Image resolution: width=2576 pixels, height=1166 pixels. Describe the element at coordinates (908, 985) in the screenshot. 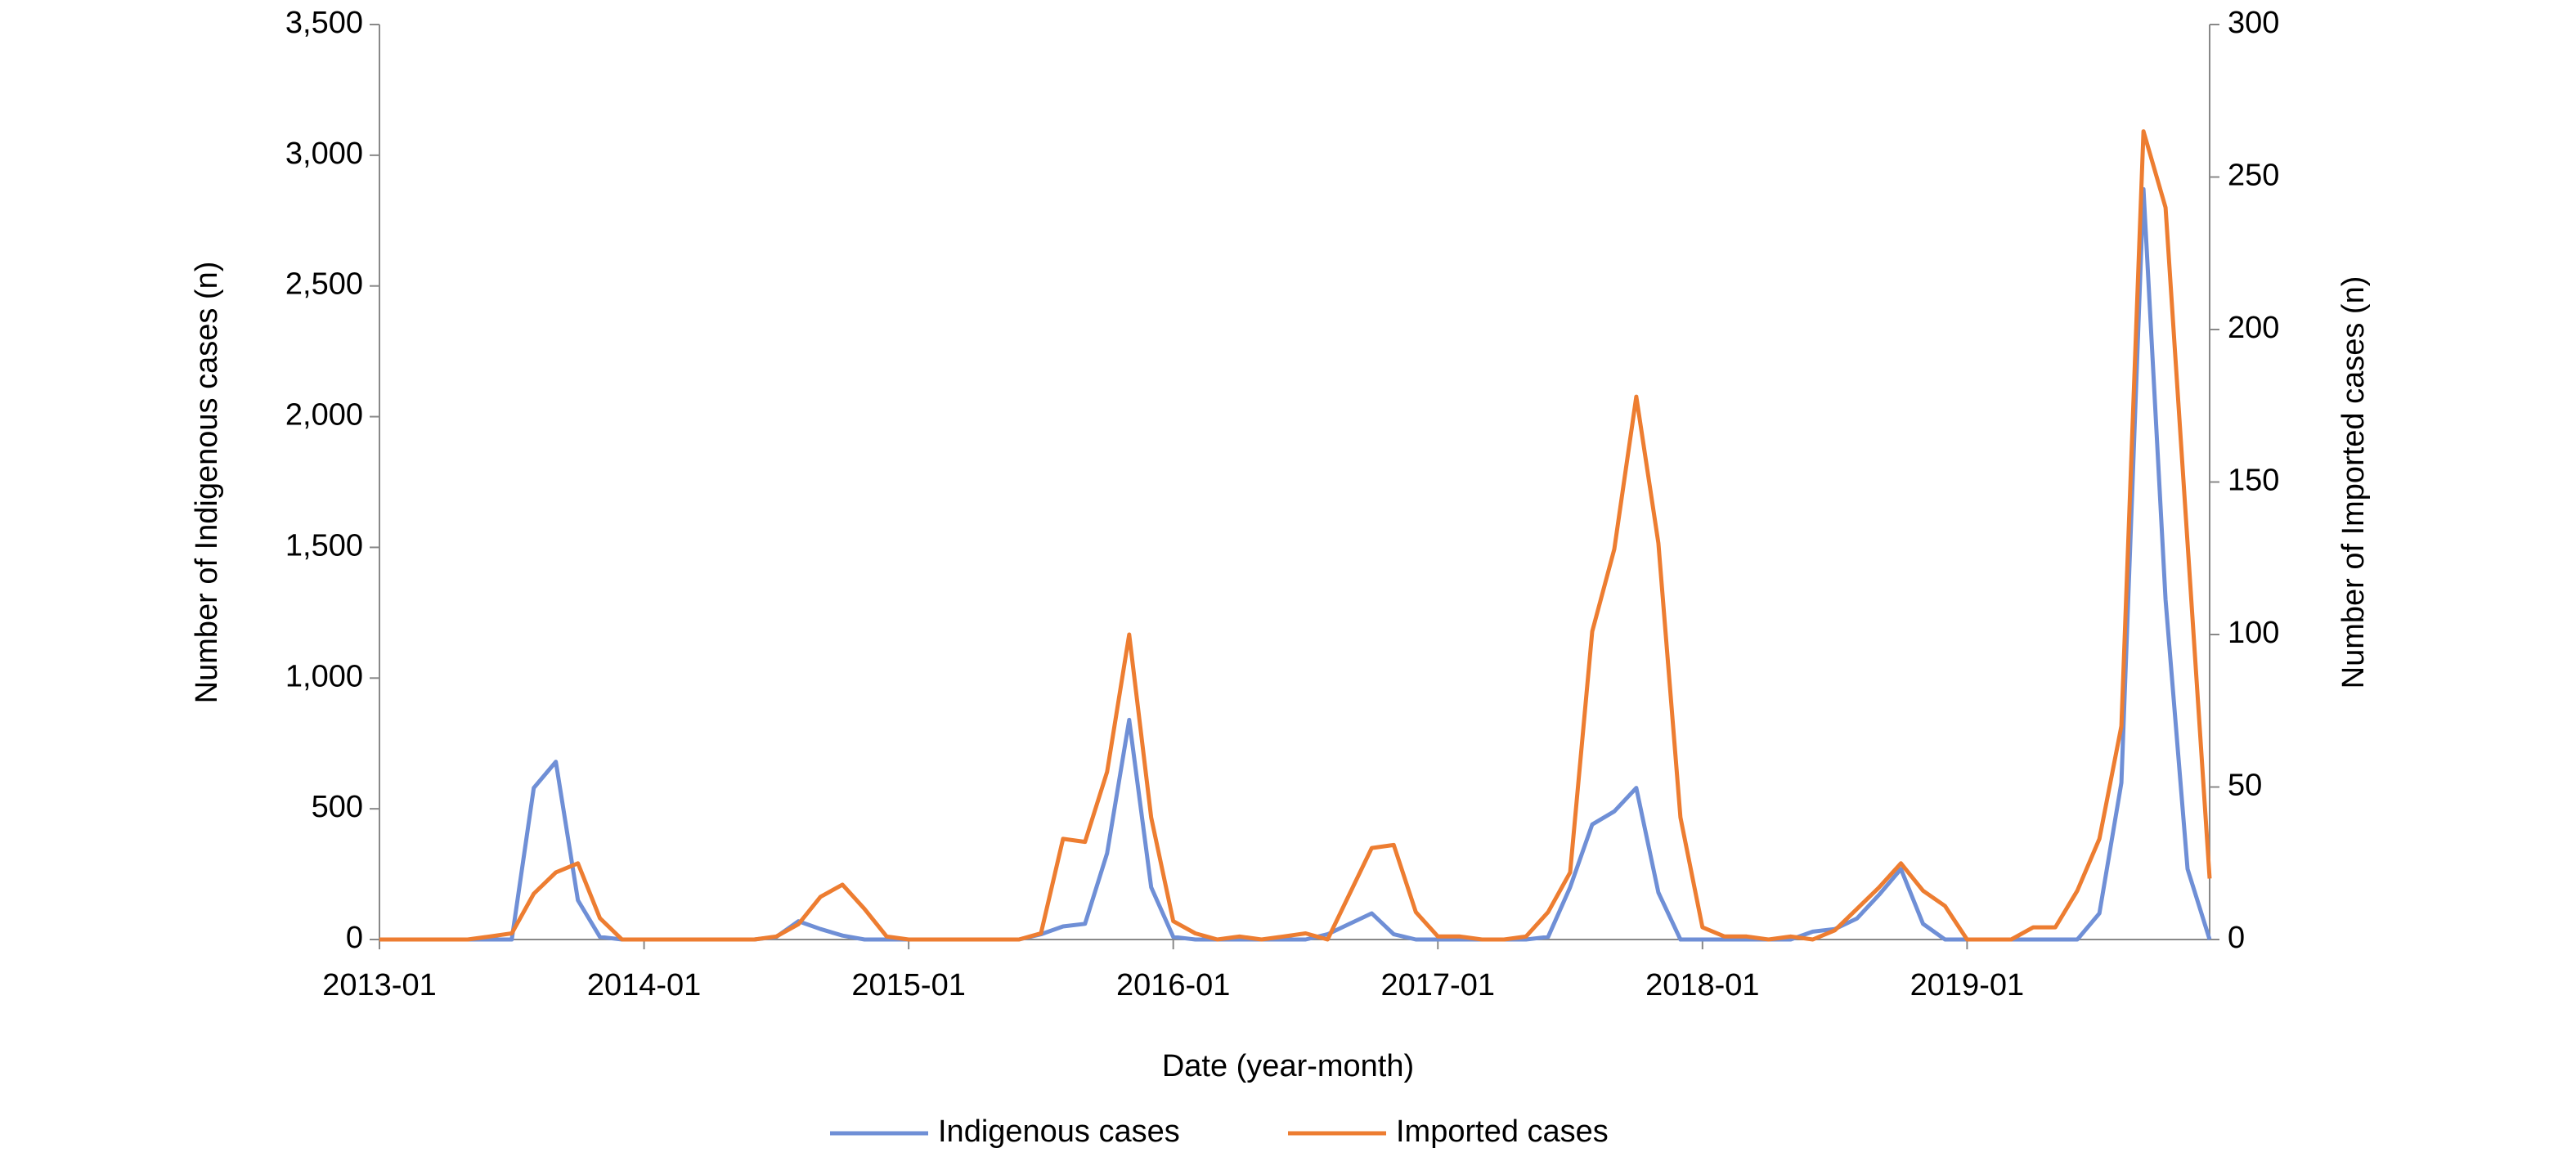

I see `x-tick-label: 2015-01` at that location.